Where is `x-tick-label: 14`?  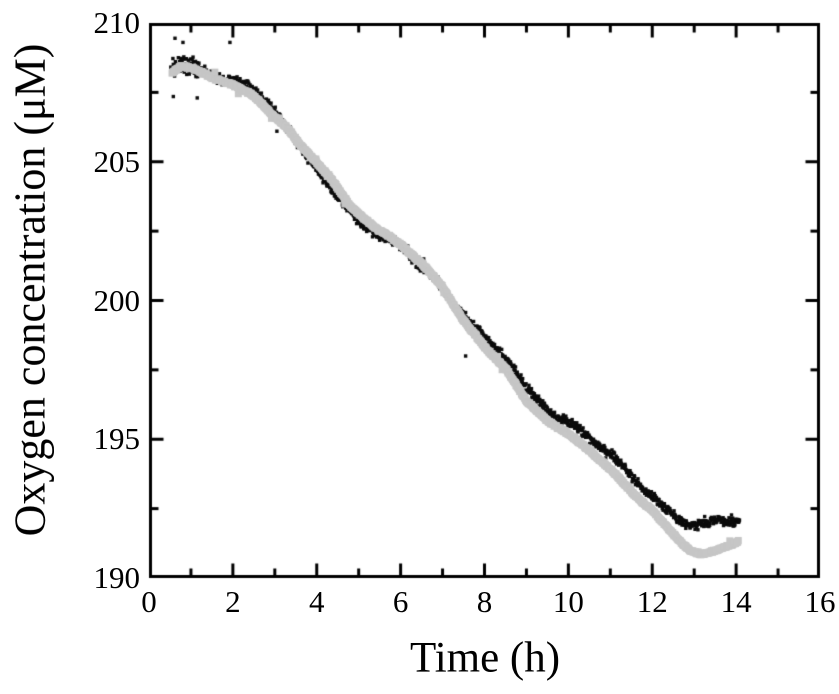
x-tick-label: 14 is located at coordinates (736, 601).